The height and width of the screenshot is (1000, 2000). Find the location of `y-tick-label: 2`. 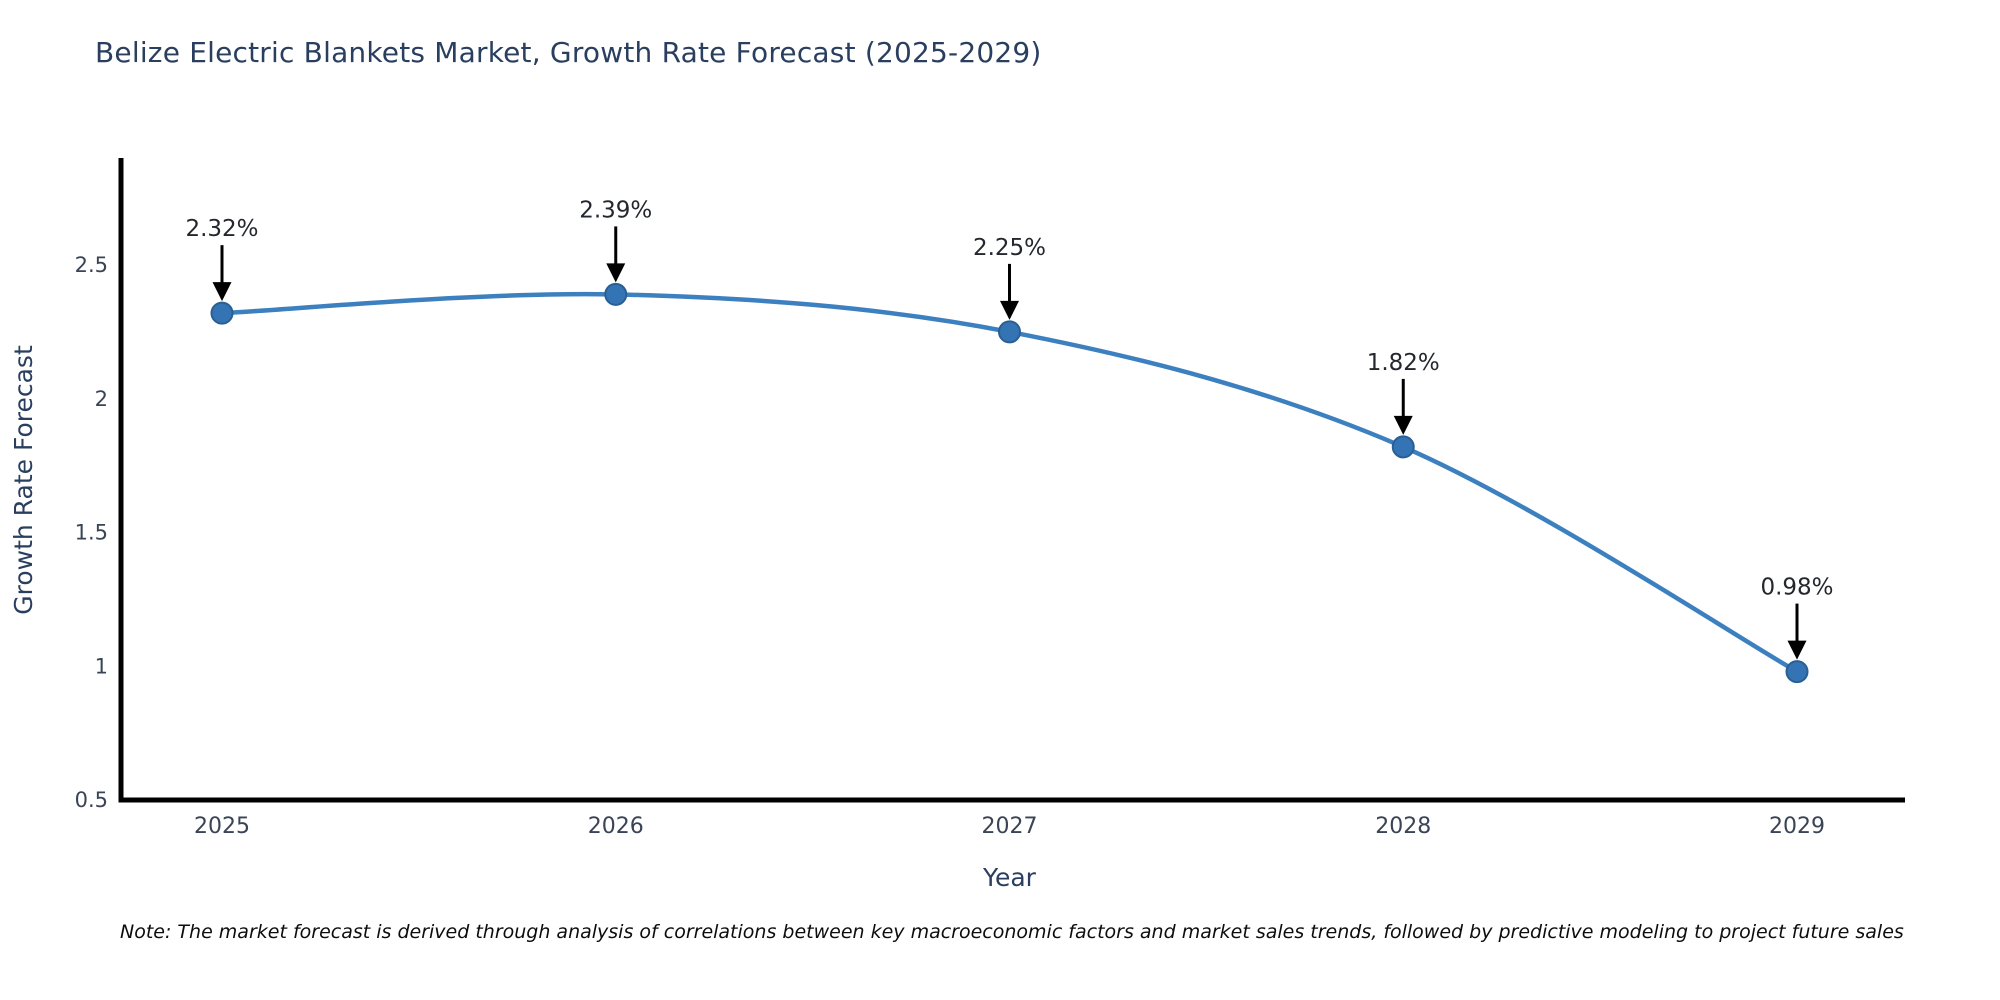

y-tick-label: 2 is located at coordinates (101, 399).